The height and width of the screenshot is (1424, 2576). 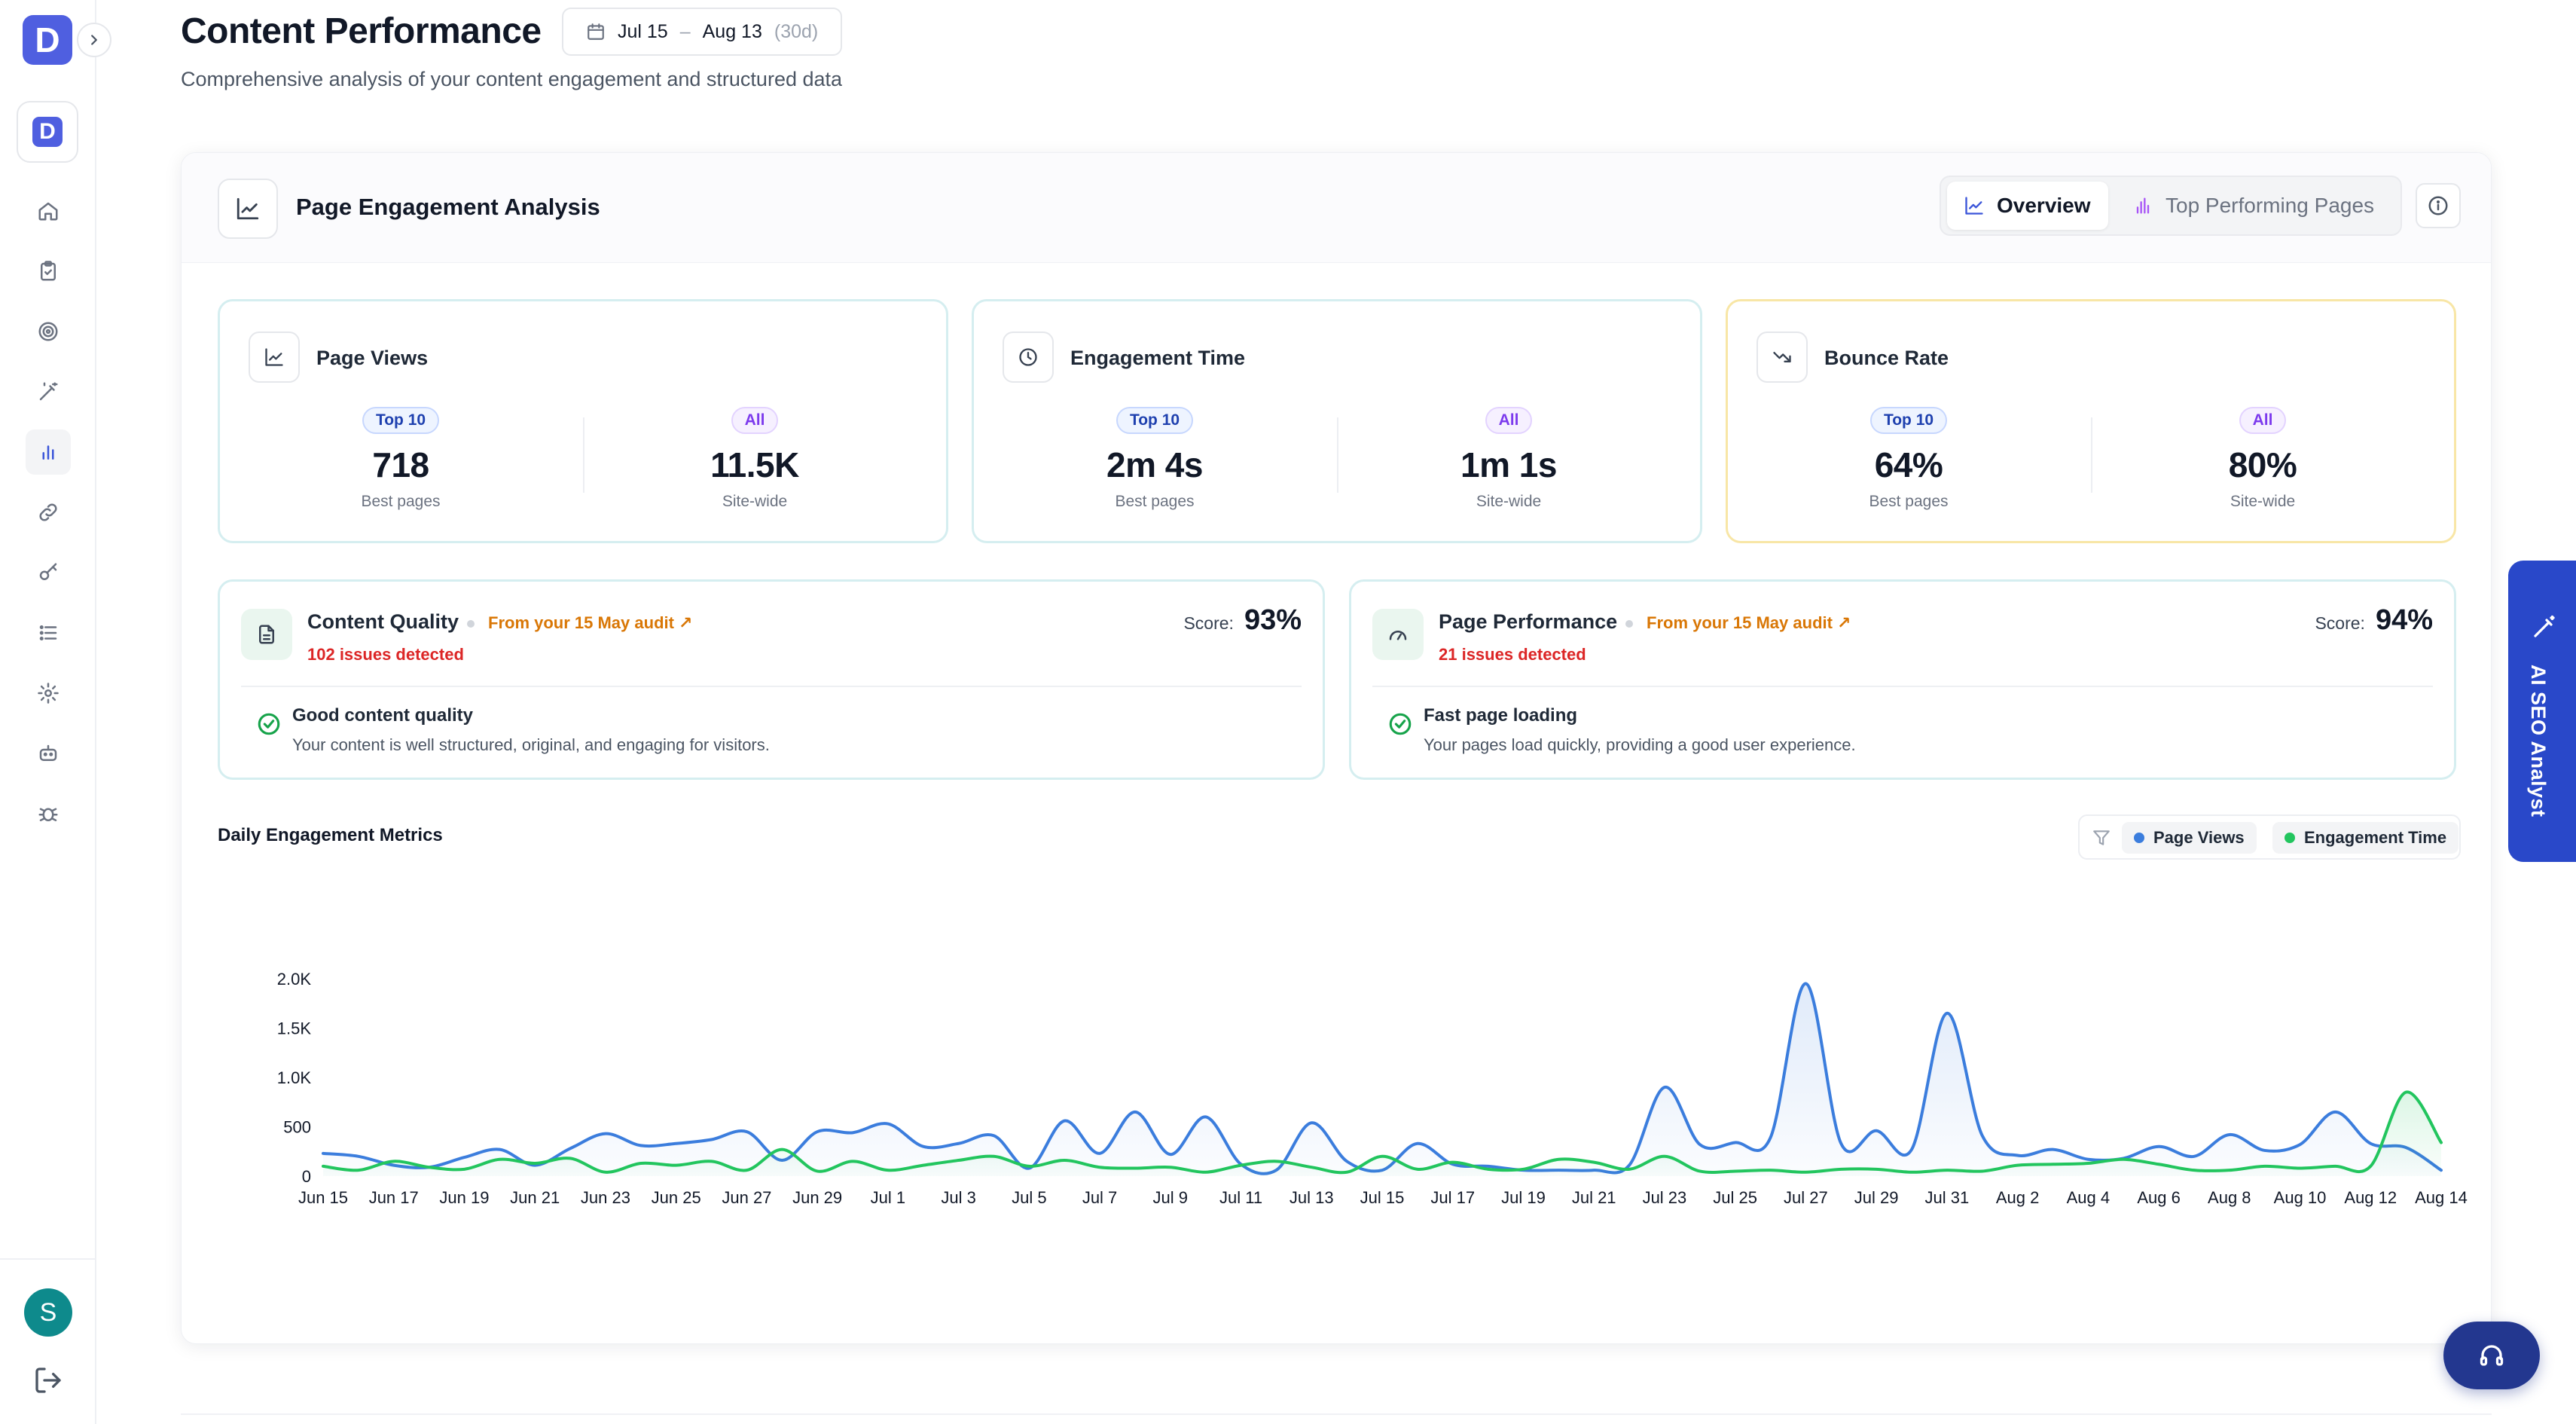 What do you see at coordinates (747, 1197) in the screenshot?
I see `x-tick-label: Jun 27` at bounding box center [747, 1197].